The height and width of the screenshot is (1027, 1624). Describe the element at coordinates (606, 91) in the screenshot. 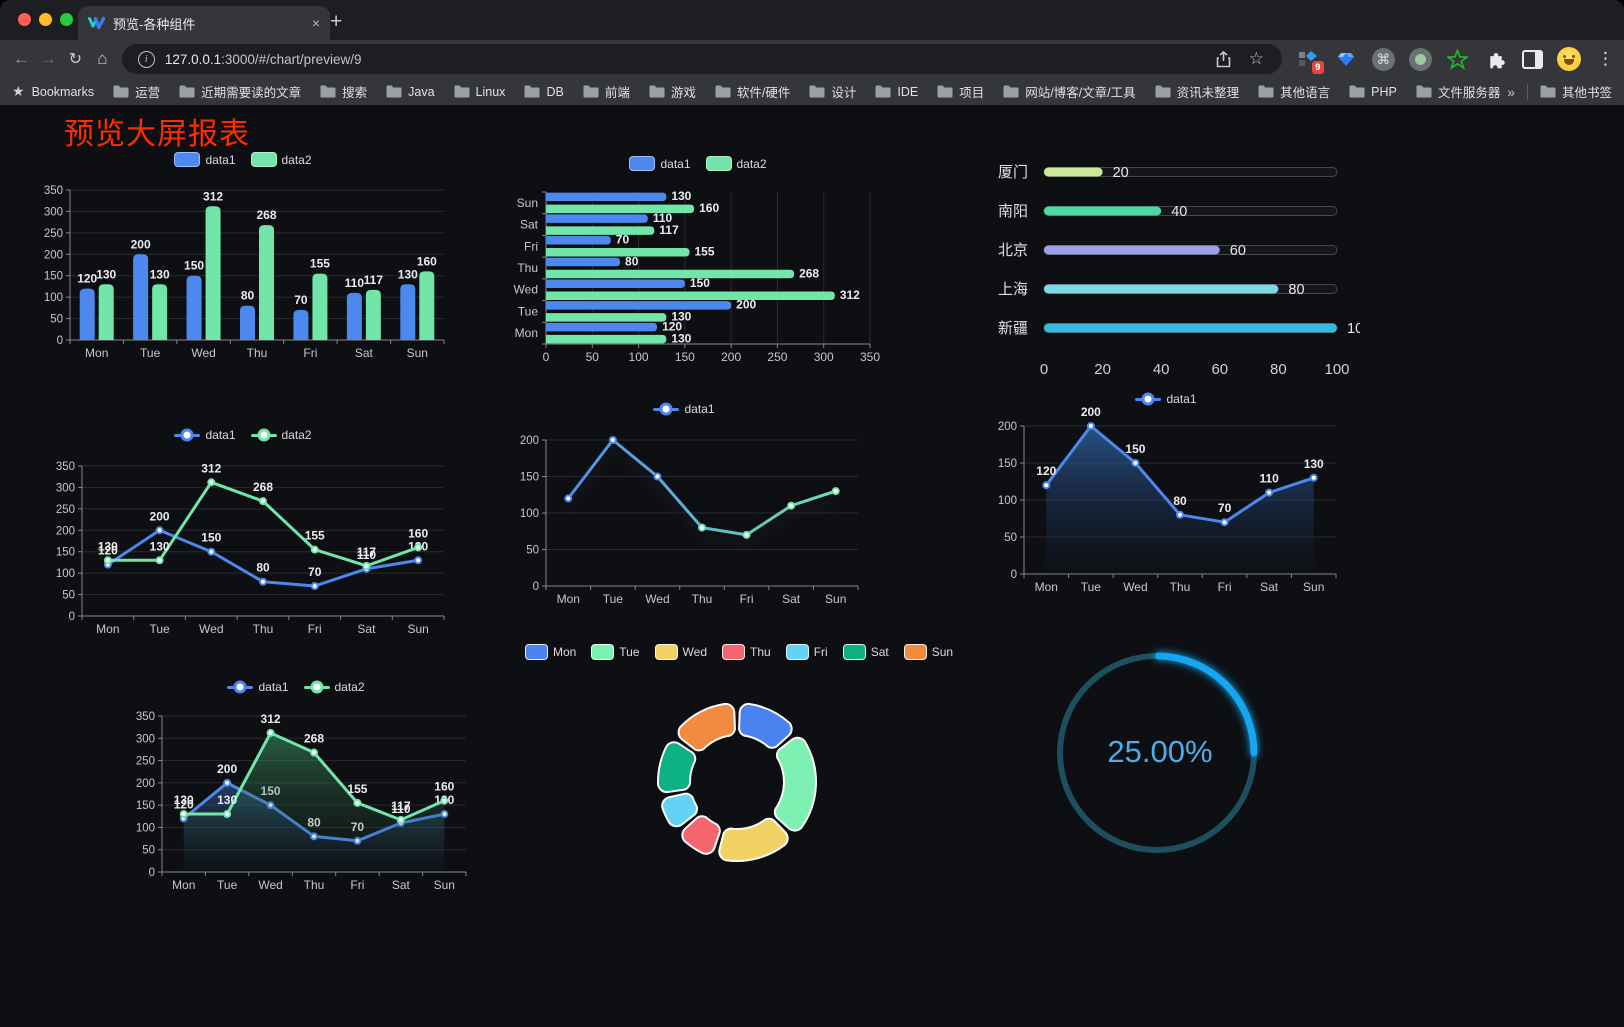

I see `bookmark-item: 前端` at that location.